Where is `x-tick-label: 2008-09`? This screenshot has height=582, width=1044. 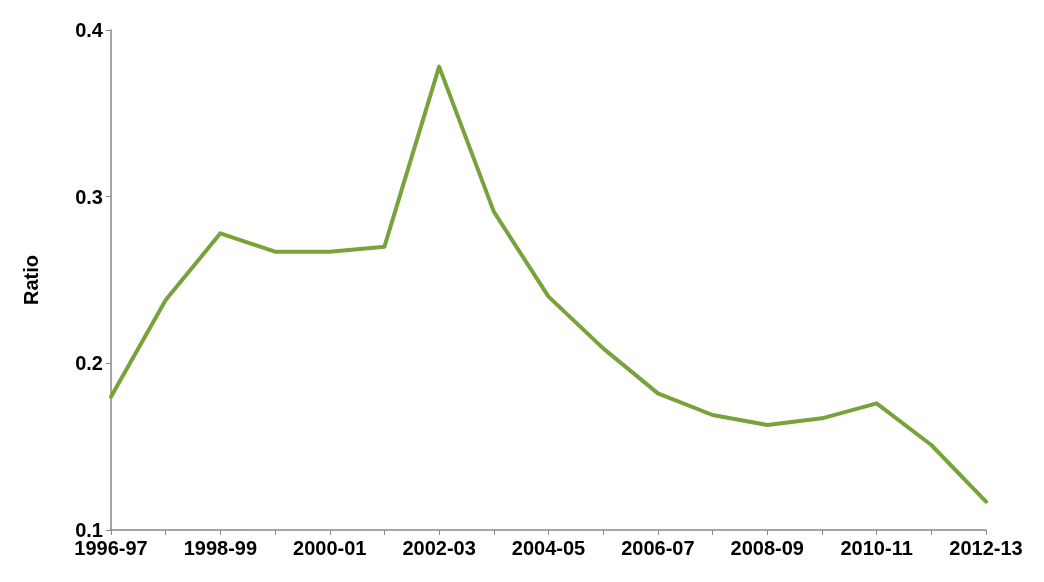 x-tick-label: 2008-09 is located at coordinates (767, 548).